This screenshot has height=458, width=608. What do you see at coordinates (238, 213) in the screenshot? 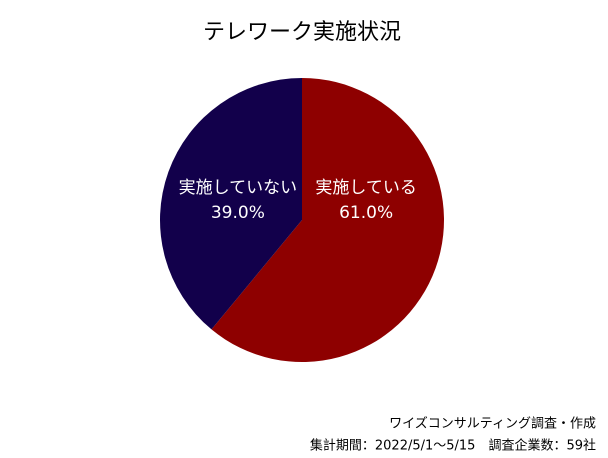
I see `slice-value-label: 39.0%` at bounding box center [238, 213].